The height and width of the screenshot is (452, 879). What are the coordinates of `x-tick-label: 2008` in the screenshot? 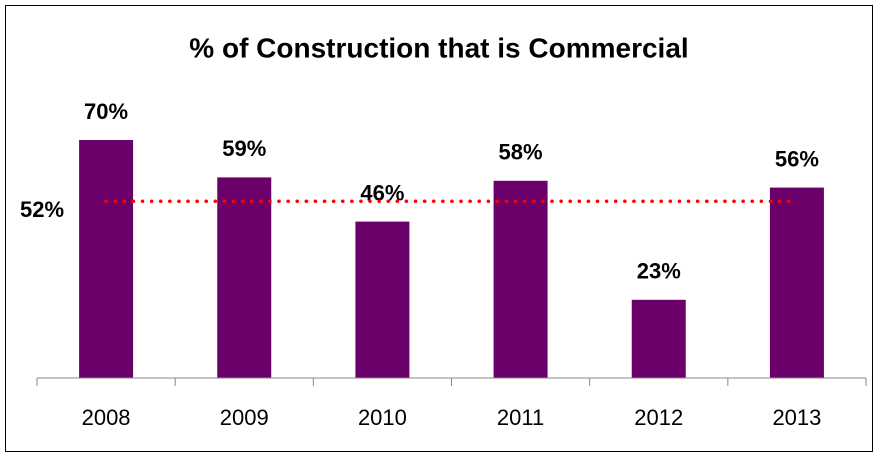 It's located at (106, 417).